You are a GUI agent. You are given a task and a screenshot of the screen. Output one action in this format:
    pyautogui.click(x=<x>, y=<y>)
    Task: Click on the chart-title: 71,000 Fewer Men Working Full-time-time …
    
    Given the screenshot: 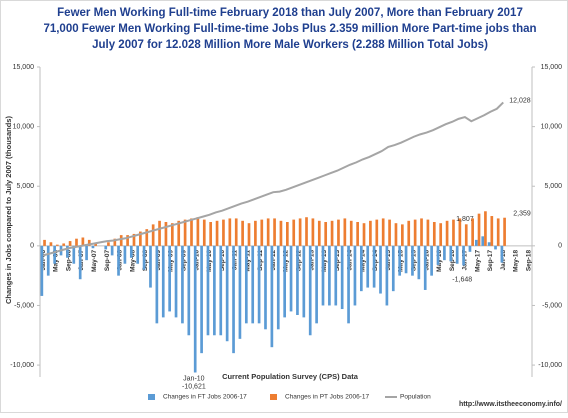 What is the action you would take?
    pyautogui.click(x=289, y=29)
    